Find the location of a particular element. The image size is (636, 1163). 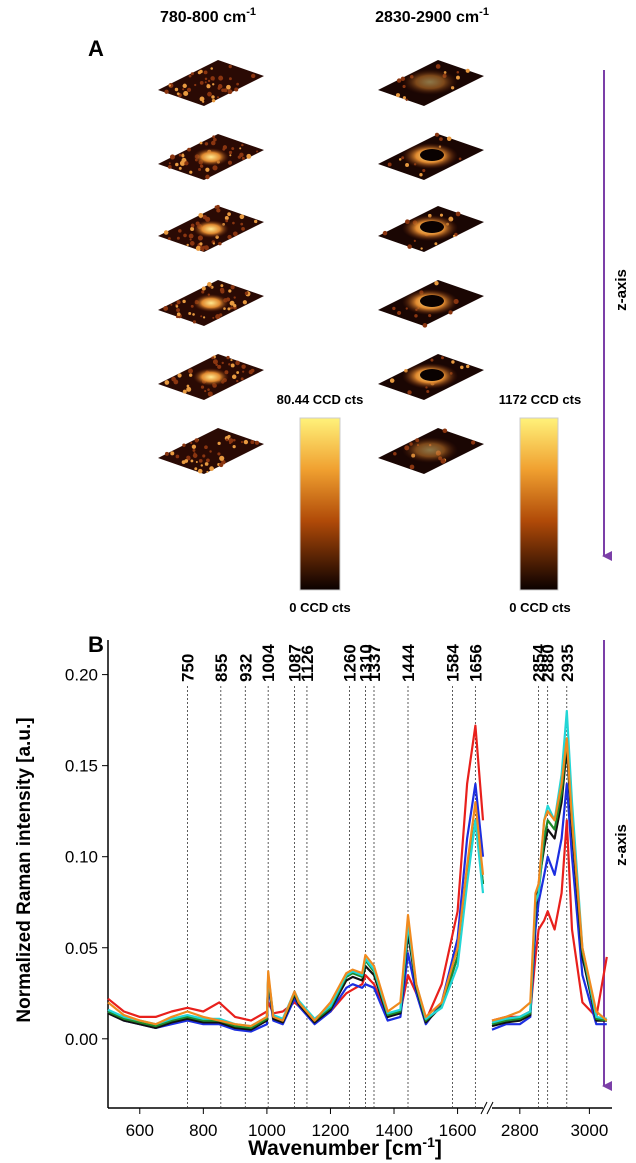

peak-label: 1444 is located at coordinates (408, 663).